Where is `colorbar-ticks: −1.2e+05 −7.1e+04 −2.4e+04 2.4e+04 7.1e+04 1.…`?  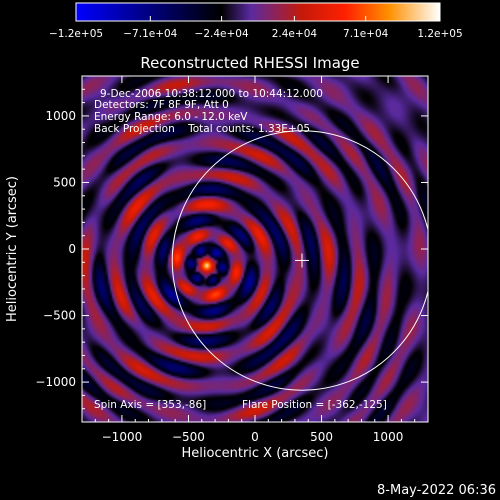
colorbar-ticks: −1.2e+05 −7.1e+04 −2.4e+04 2.4e+04 7.1e+04 1.… is located at coordinates (256, 28).